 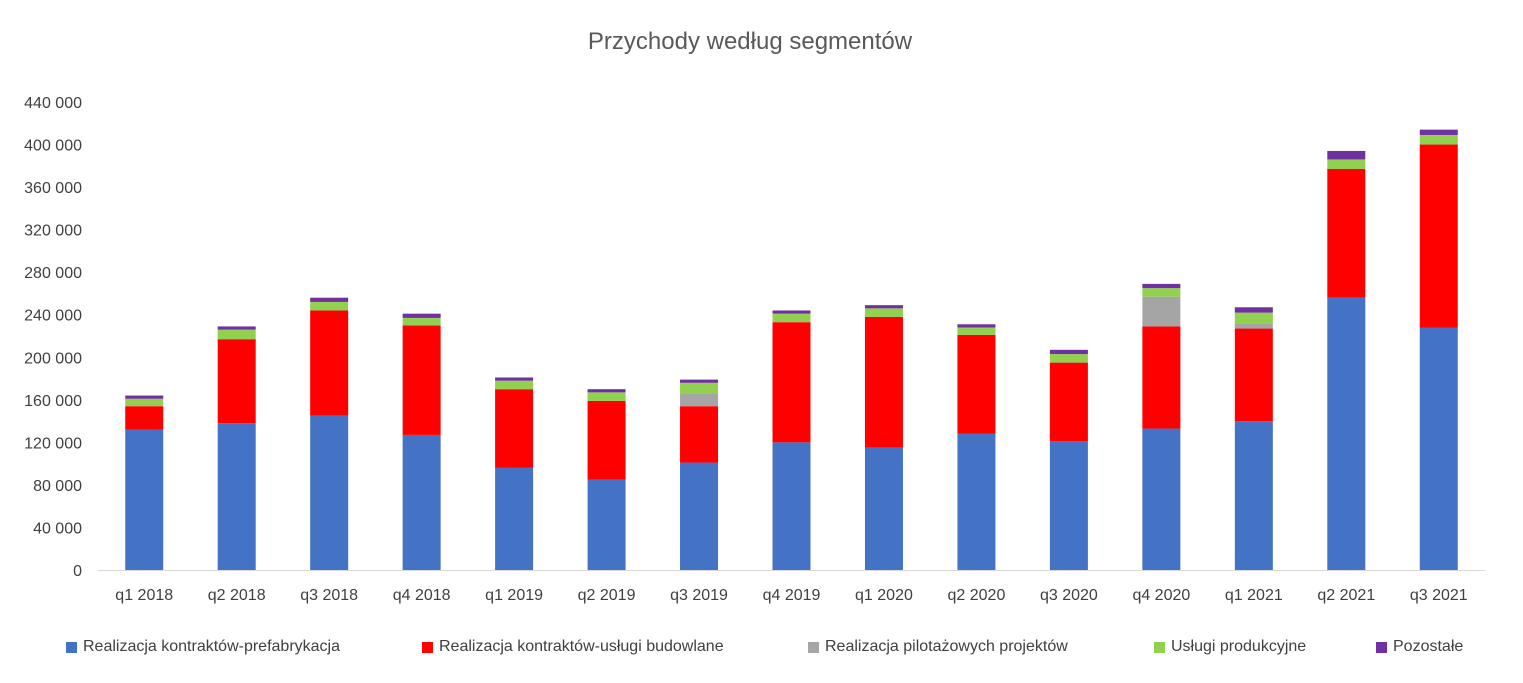 I want to click on legend-item: Realizacja kontraktów-prefabrykacja, so click(x=203, y=647).